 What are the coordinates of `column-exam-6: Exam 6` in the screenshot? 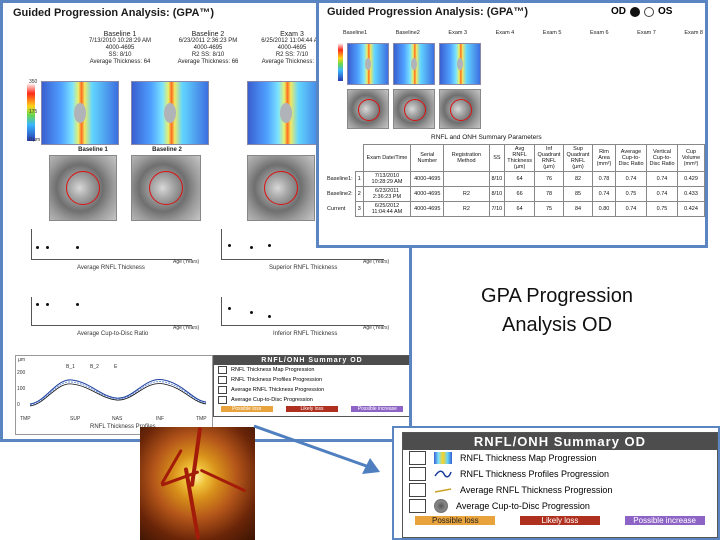 It's located at (599, 33).